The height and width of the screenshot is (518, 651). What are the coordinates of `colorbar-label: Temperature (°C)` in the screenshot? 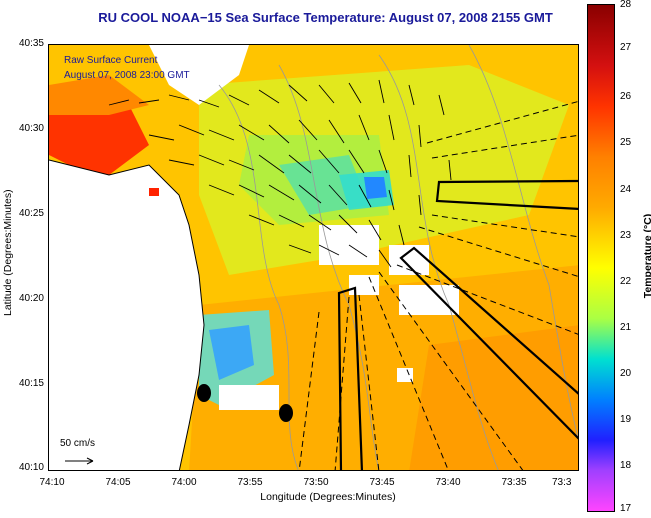 It's located at (646, 256).